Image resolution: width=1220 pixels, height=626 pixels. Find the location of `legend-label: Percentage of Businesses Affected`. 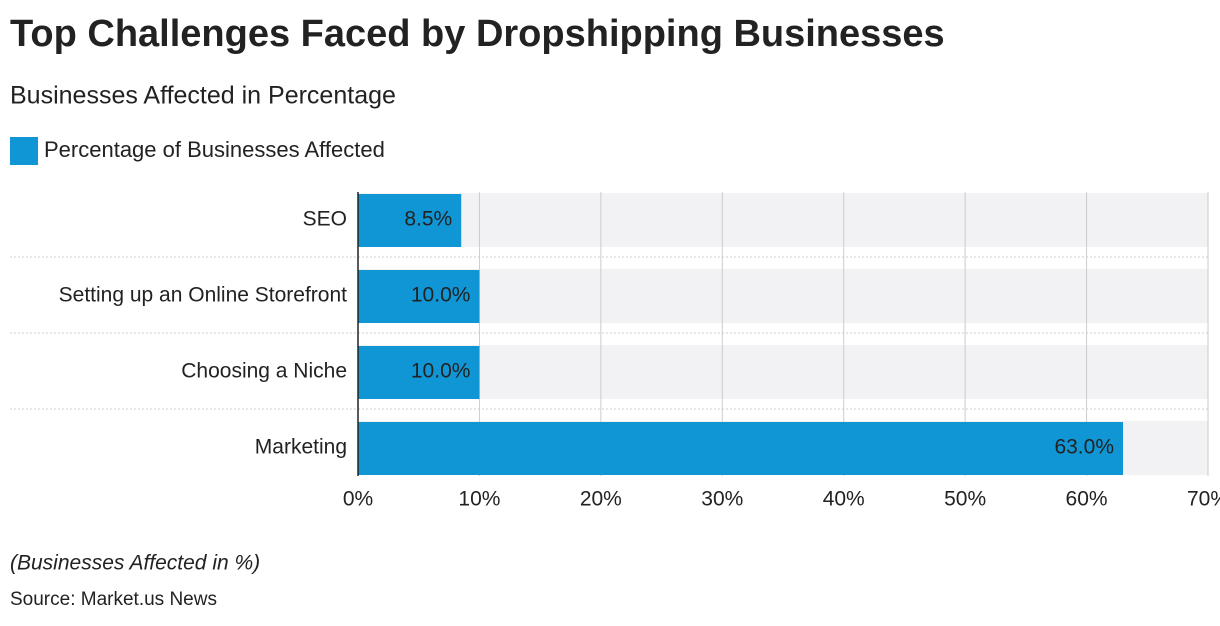

legend-label: Percentage of Businesses Affected is located at coordinates (214, 149).